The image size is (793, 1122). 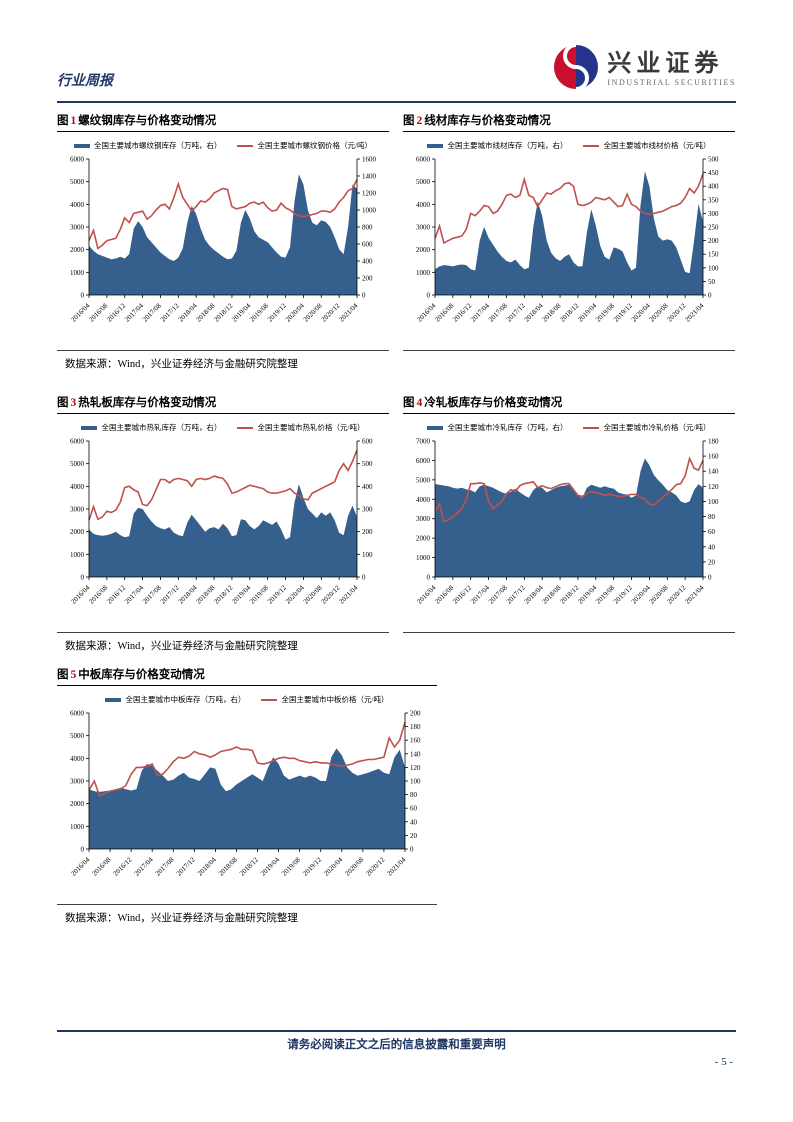 I want to click on svg-text: 250, so click(x=713, y=228).